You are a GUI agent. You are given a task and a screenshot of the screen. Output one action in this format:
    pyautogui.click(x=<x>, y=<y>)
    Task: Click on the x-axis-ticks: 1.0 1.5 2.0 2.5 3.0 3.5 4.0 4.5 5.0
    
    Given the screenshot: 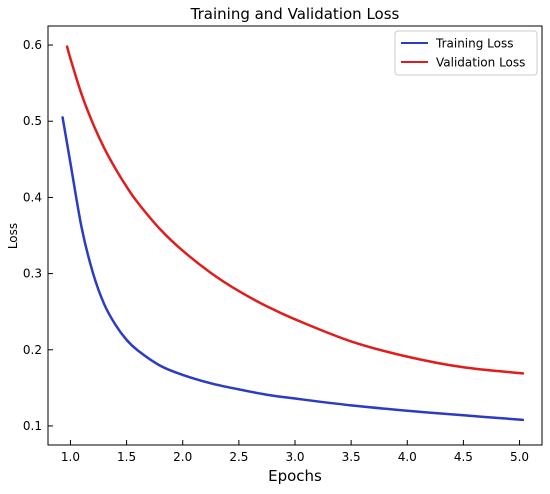 What is the action you would take?
    pyautogui.click(x=295, y=452)
    